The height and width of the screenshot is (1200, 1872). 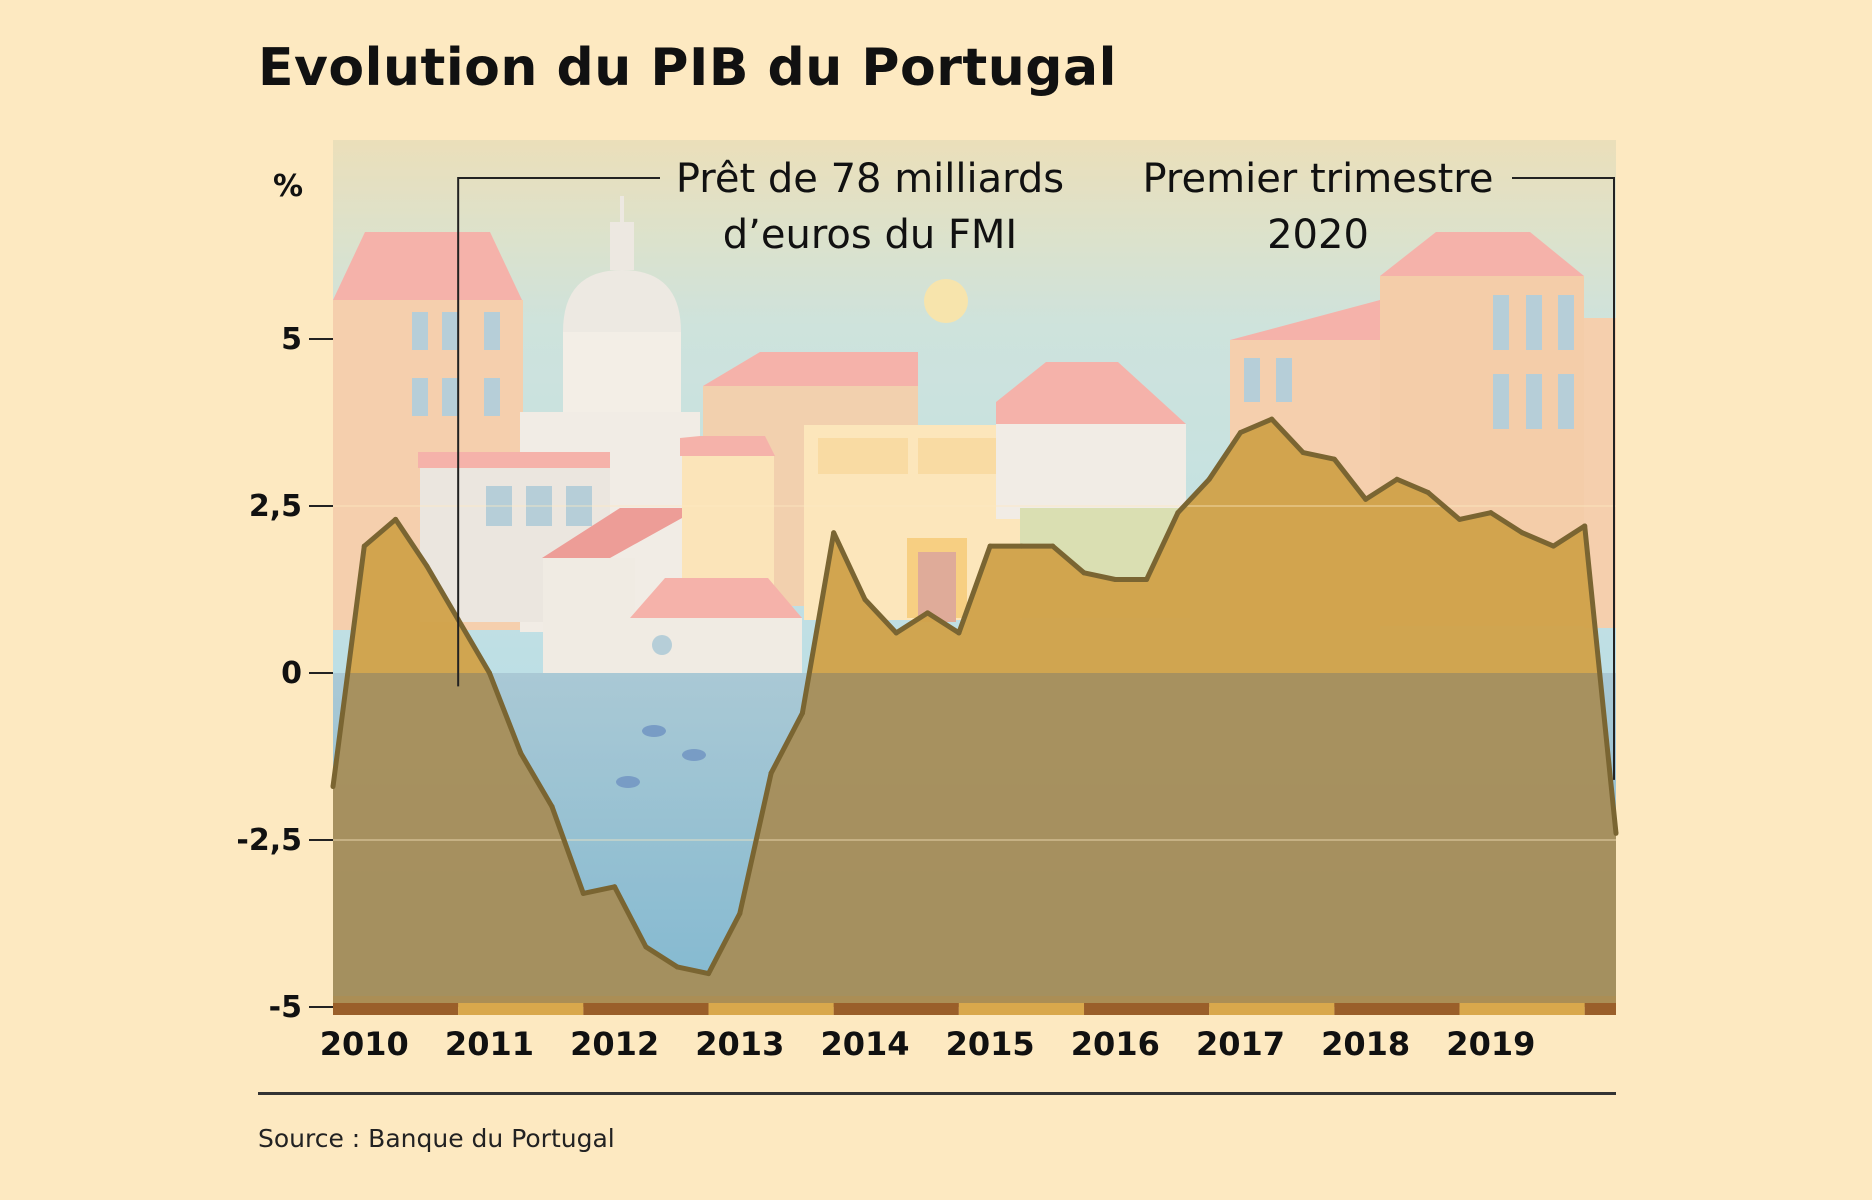 What do you see at coordinates (864, 1044) in the screenshot?
I see `x-tick-label: 2014` at bounding box center [864, 1044].